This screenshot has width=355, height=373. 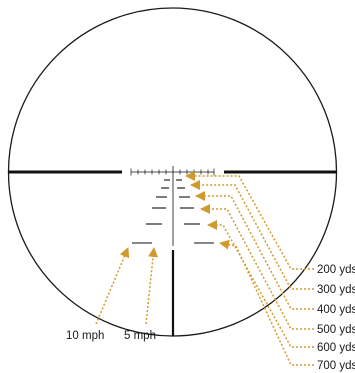 What do you see at coordinates (336, 310) in the screenshot?
I see `range-label-400: 400 yds` at bounding box center [336, 310].